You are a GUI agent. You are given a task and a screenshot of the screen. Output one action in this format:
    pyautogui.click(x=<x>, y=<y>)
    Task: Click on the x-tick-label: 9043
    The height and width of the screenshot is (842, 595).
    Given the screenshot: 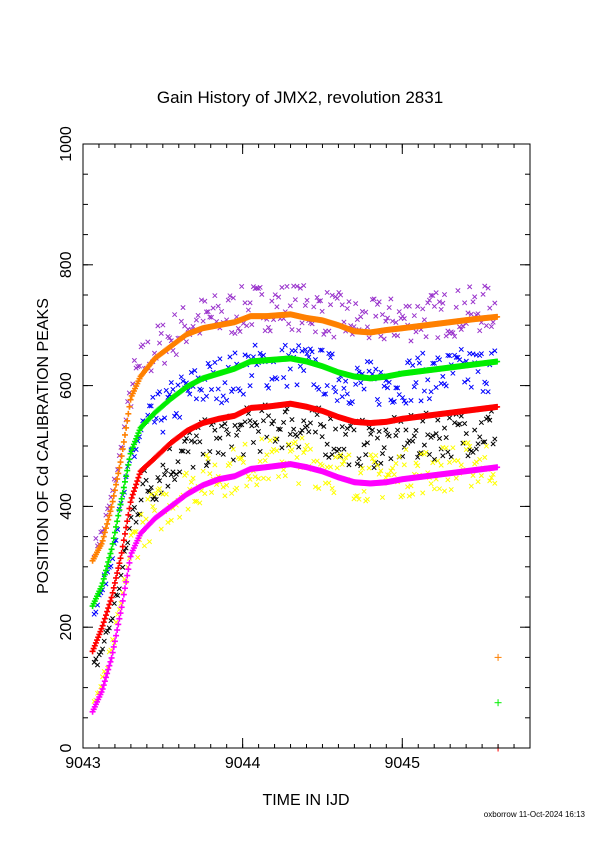 What is the action you would take?
    pyautogui.click(x=83, y=763)
    